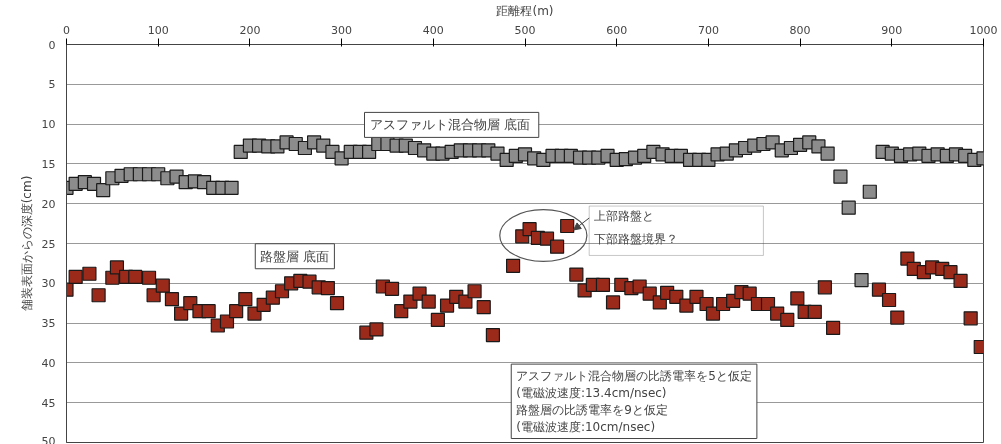 The width and height of the screenshot is (1001, 444). Describe the element at coordinates (634, 401) in the screenshot. I see `annotation: アスファルト混合物層の比誘電率を5と仮定 (電磁波速度:13.4cm/nsec) 路盤層の比誘電率を9と仮定 (電磁波速度:10cm/nsec)` at that location.